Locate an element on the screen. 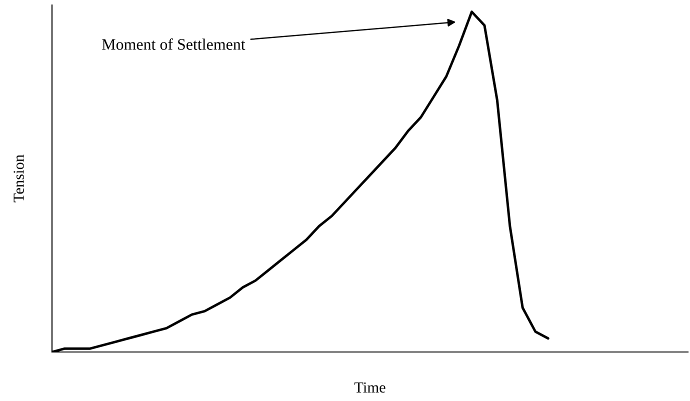 This screenshot has width=690, height=401. y-axis-title: Tension is located at coordinates (19, 178).